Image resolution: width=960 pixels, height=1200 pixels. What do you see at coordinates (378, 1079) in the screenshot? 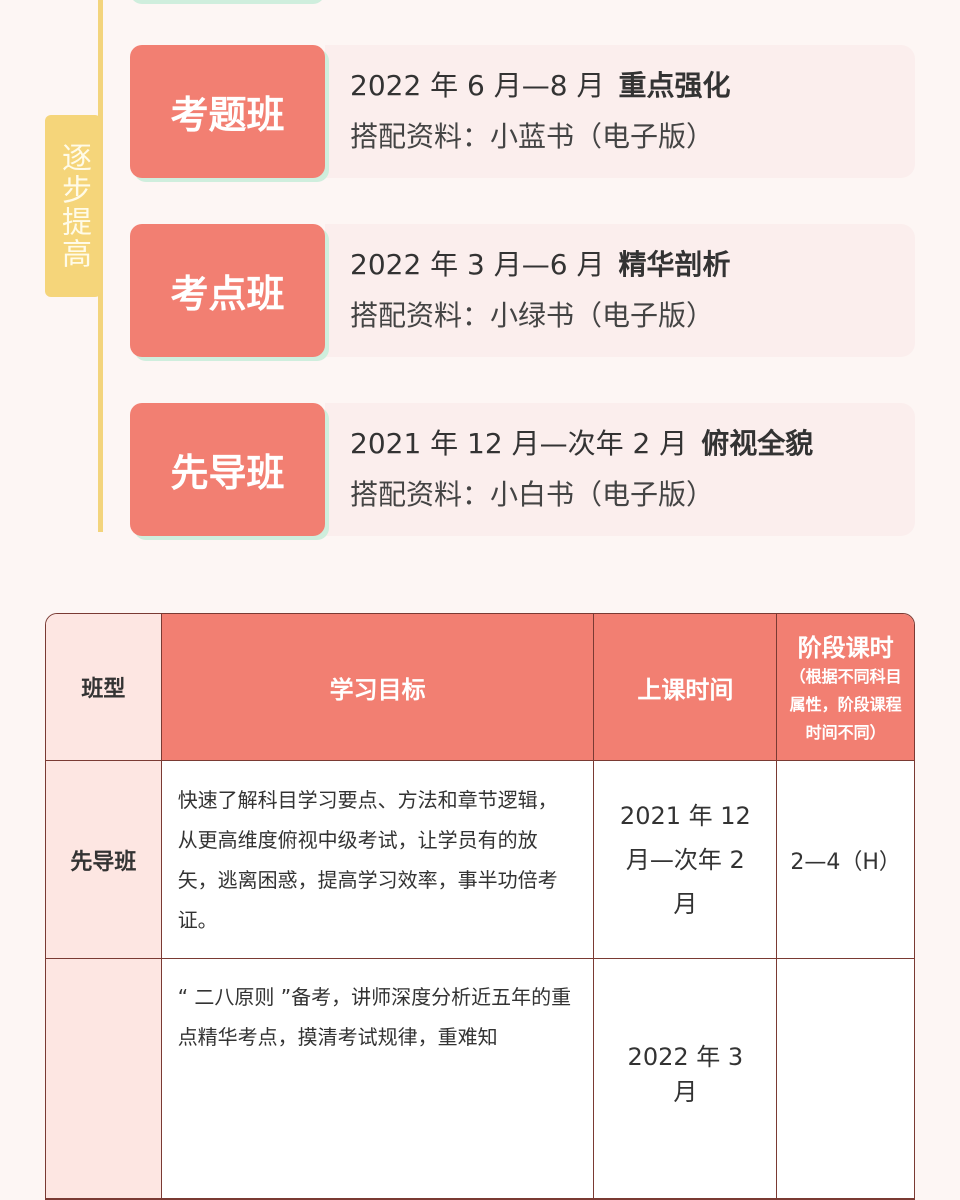
I see `cell: “ 二八原则 ”备考，讲师深度分析近五年的重点精华考点，摸清考试规律，重难知` at bounding box center [378, 1079].